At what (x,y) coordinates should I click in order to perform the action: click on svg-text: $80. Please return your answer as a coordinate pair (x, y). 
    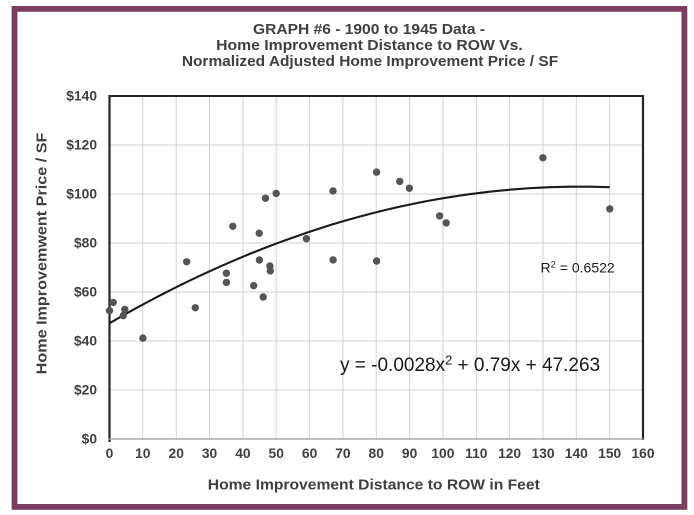
    Looking at the image, I should click on (85, 243).